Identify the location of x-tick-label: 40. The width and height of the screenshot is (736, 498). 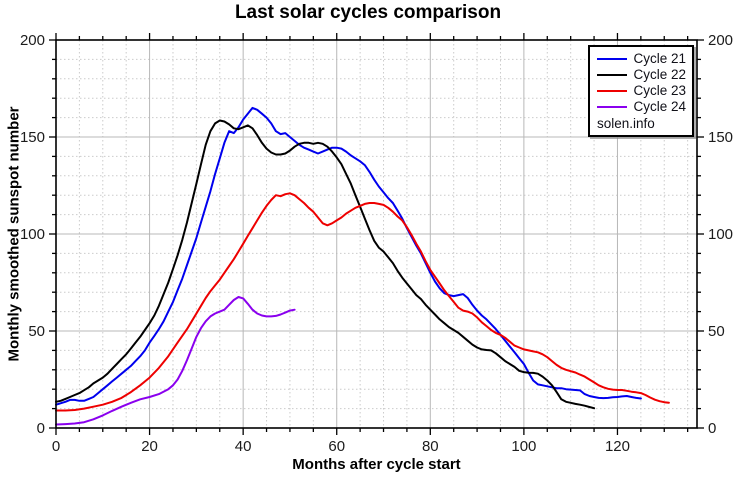
(243, 446).